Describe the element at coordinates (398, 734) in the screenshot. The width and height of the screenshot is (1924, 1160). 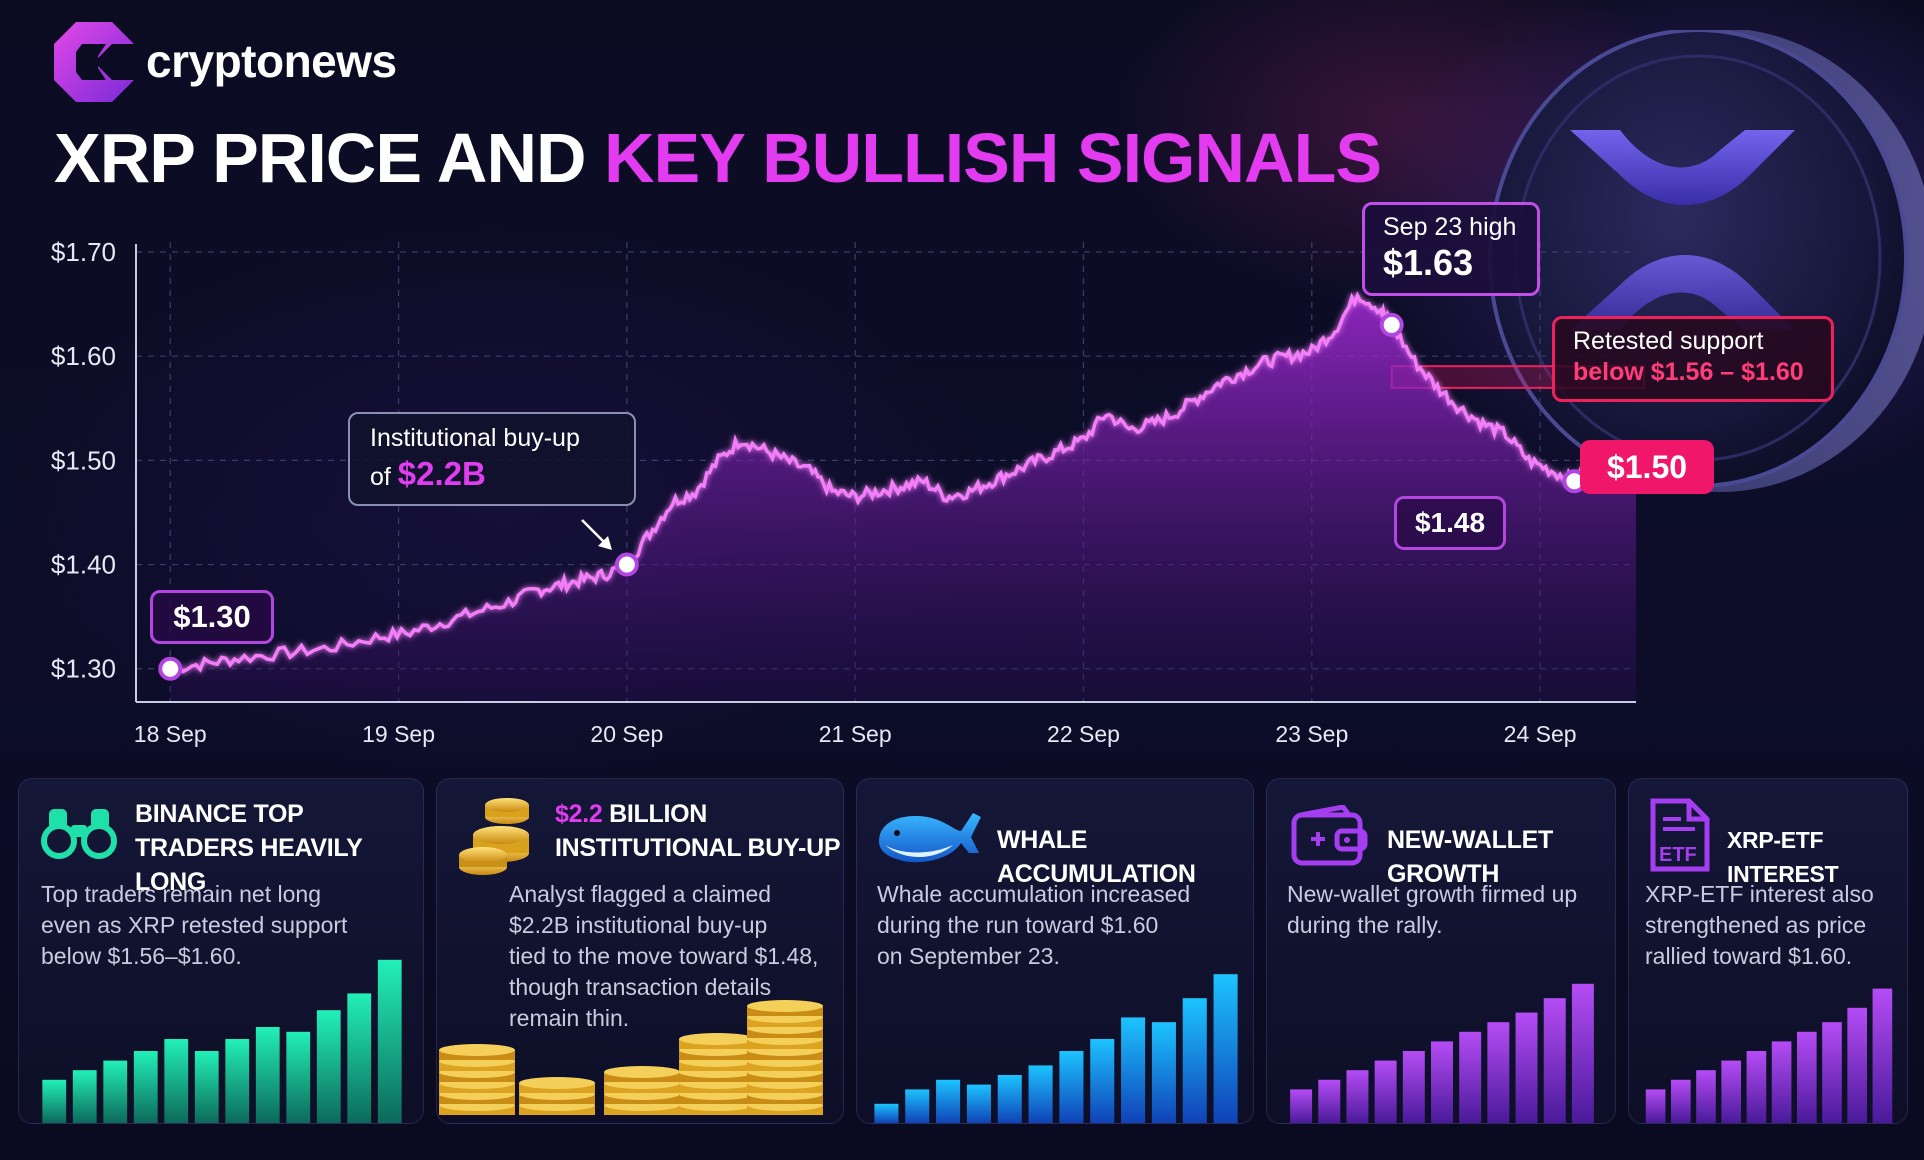
I see `x-tick-label: 19 Sep` at that location.